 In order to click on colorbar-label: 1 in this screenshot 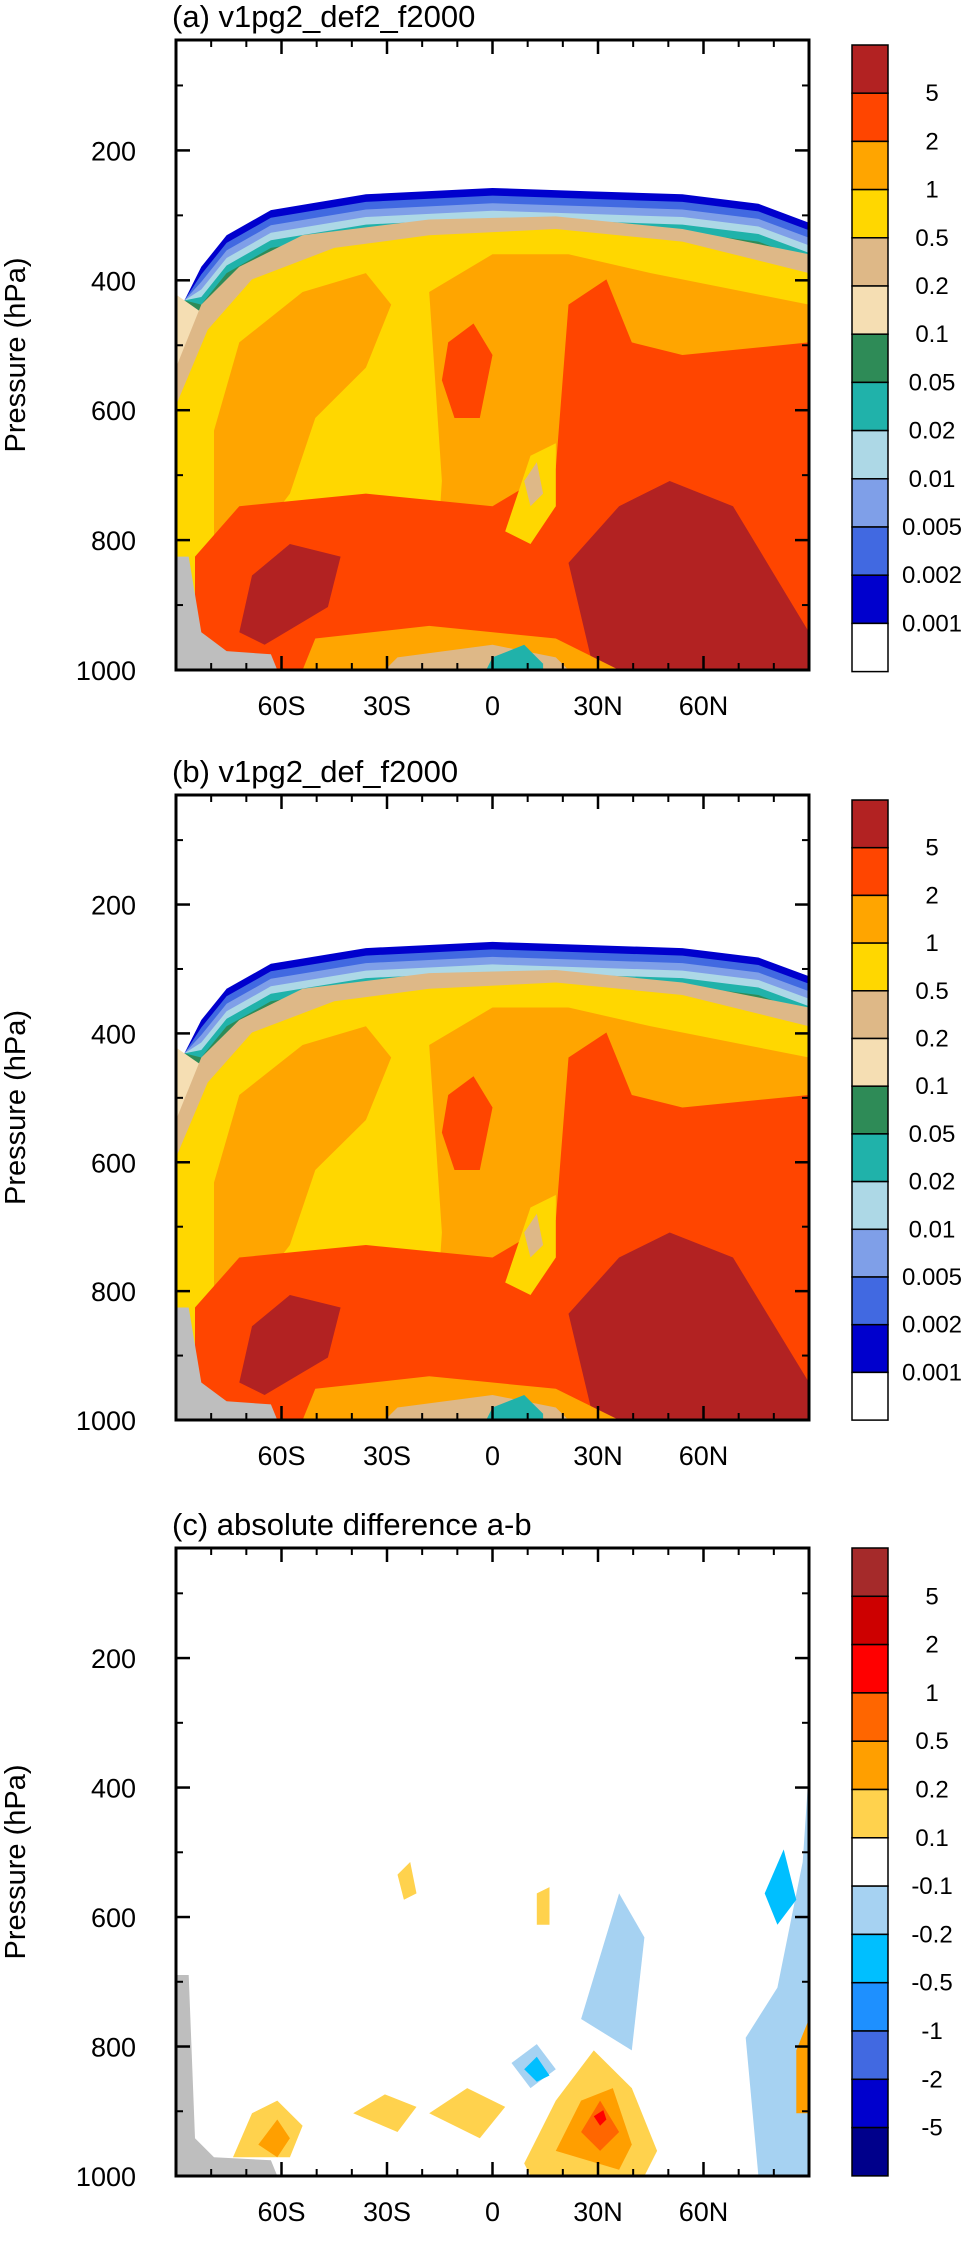, I will do `click(931, 943)`.